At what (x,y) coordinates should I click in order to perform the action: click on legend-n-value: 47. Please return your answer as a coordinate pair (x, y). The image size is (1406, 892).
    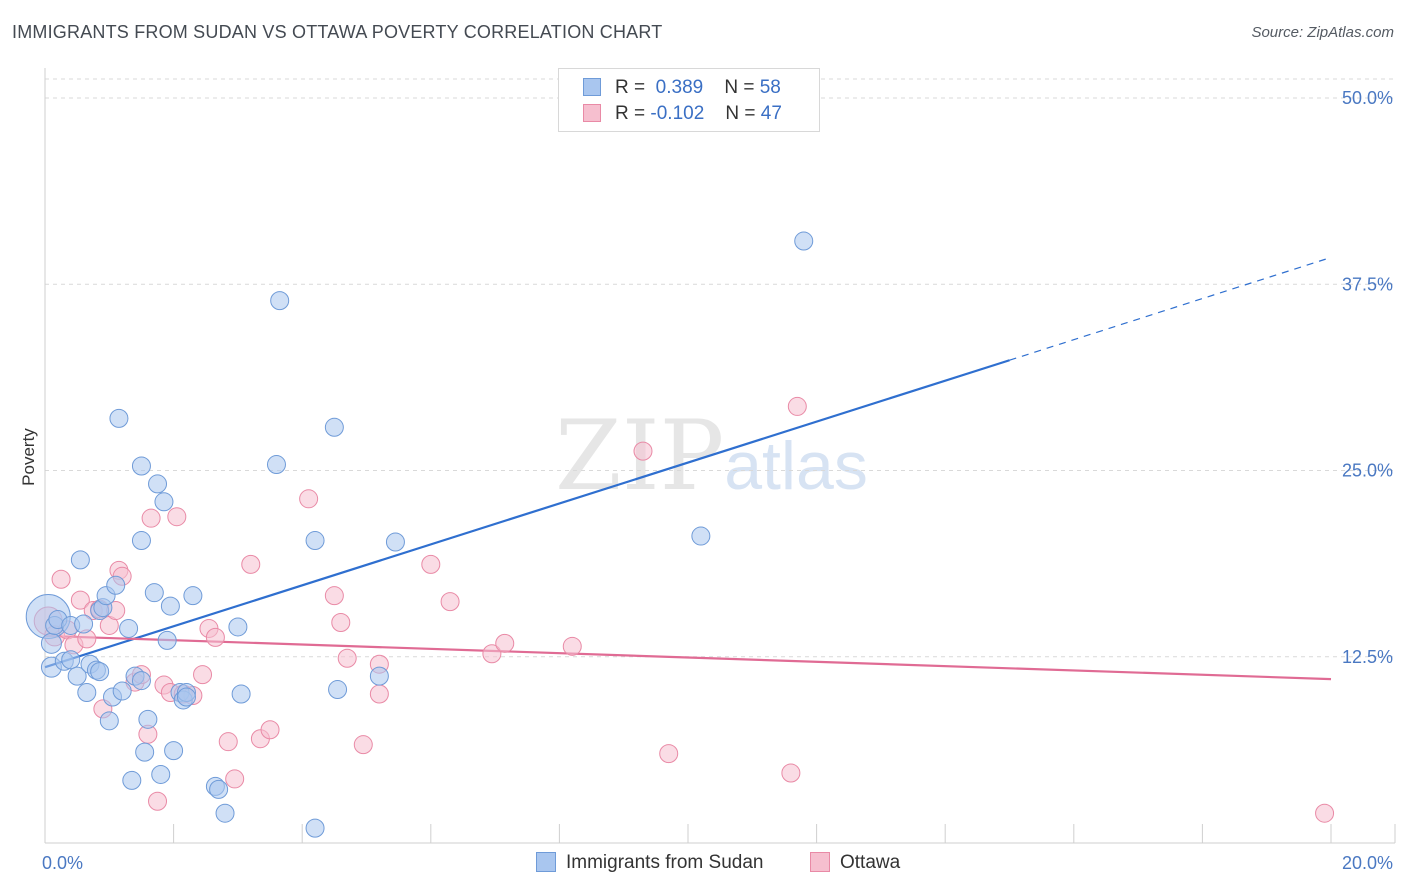
    Looking at the image, I should click on (771, 113).